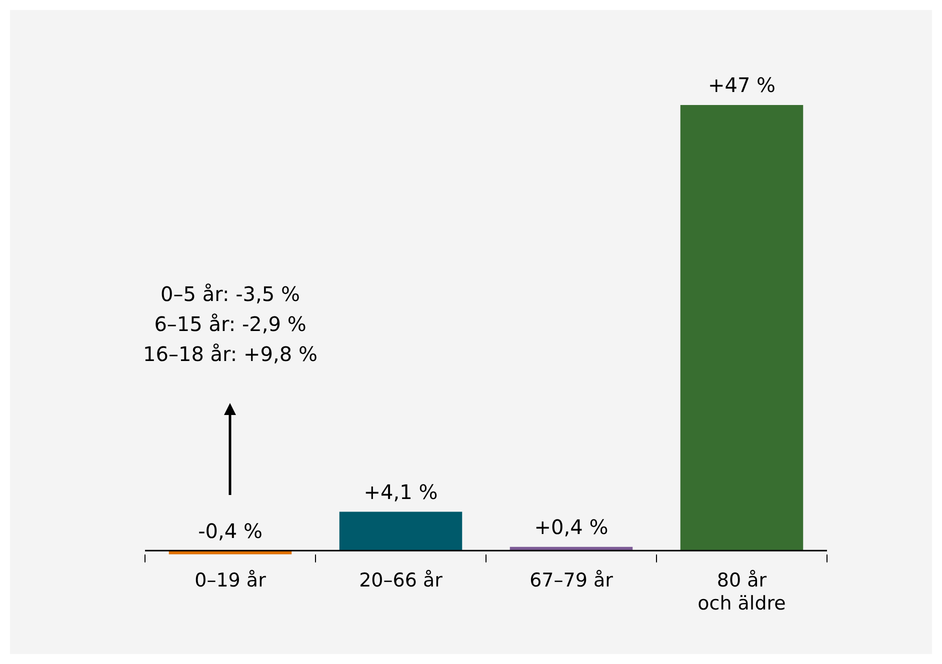 Image resolution: width=942 pixels, height=664 pixels. I want to click on data-label: +0,4 %, so click(571, 527).